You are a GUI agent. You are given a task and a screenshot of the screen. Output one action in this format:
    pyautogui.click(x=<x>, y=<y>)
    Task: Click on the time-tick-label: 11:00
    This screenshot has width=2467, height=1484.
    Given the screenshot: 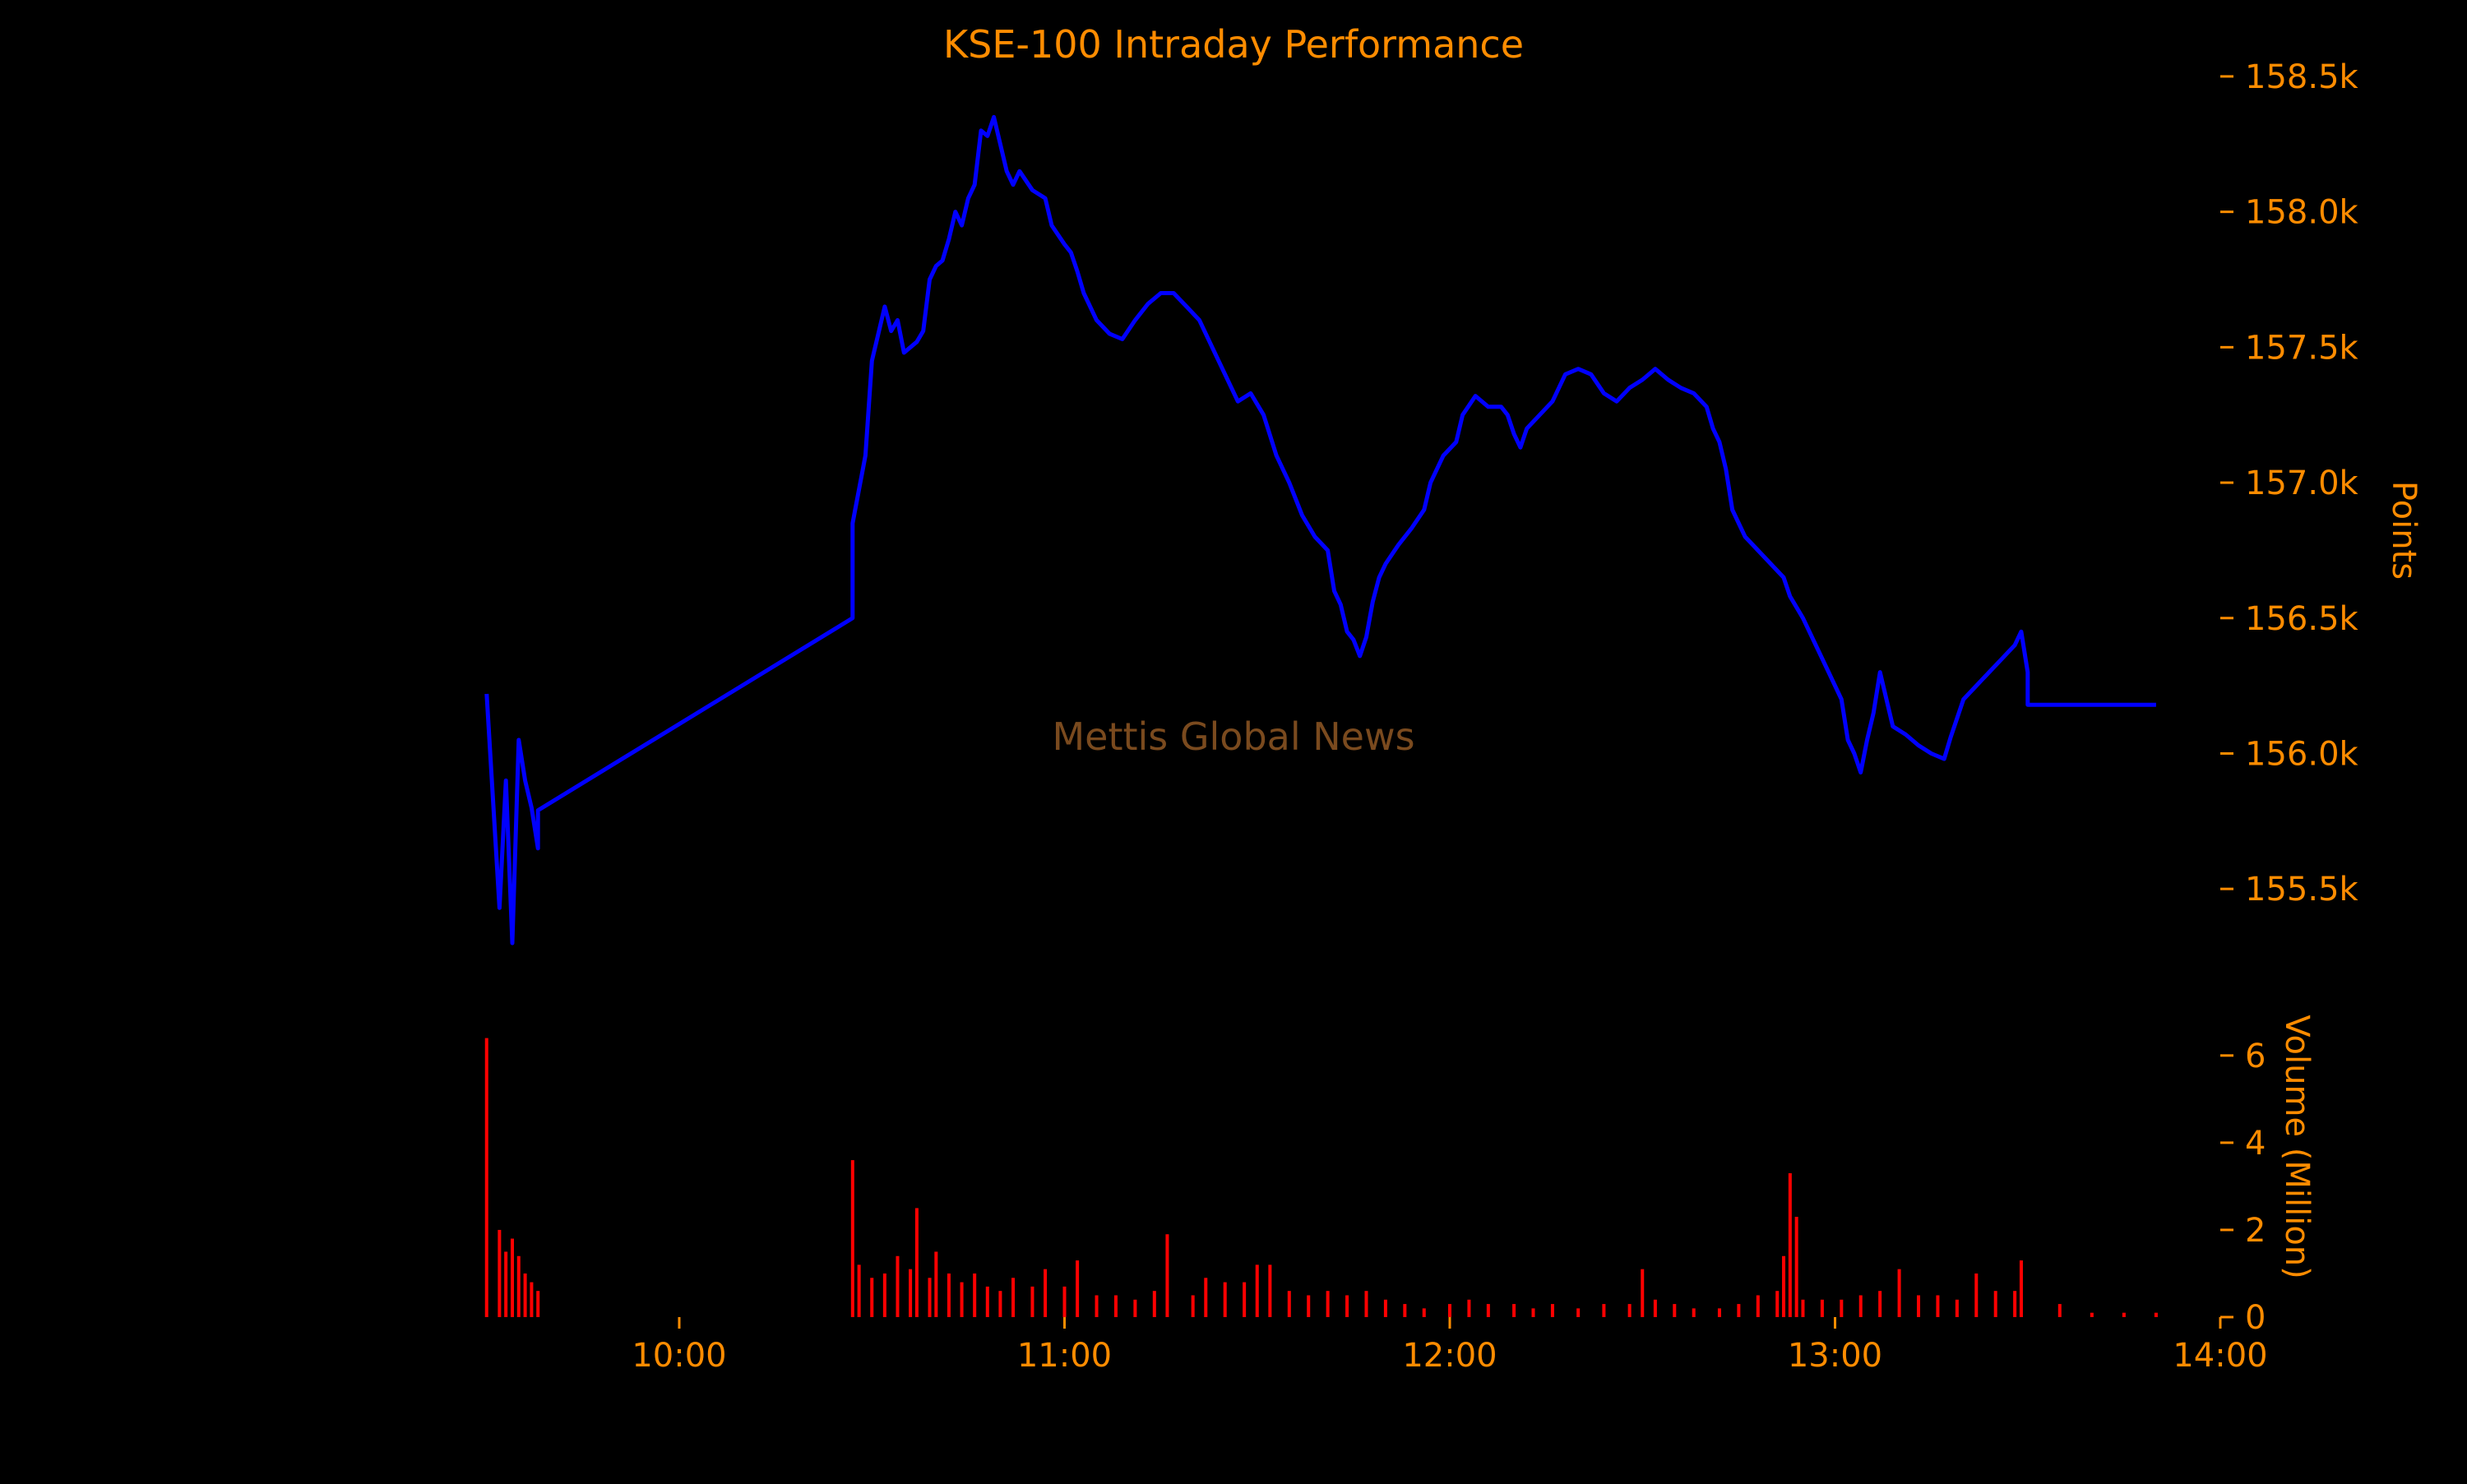 What is the action you would take?
    pyautogui.click(x=1064, y=1356)
    